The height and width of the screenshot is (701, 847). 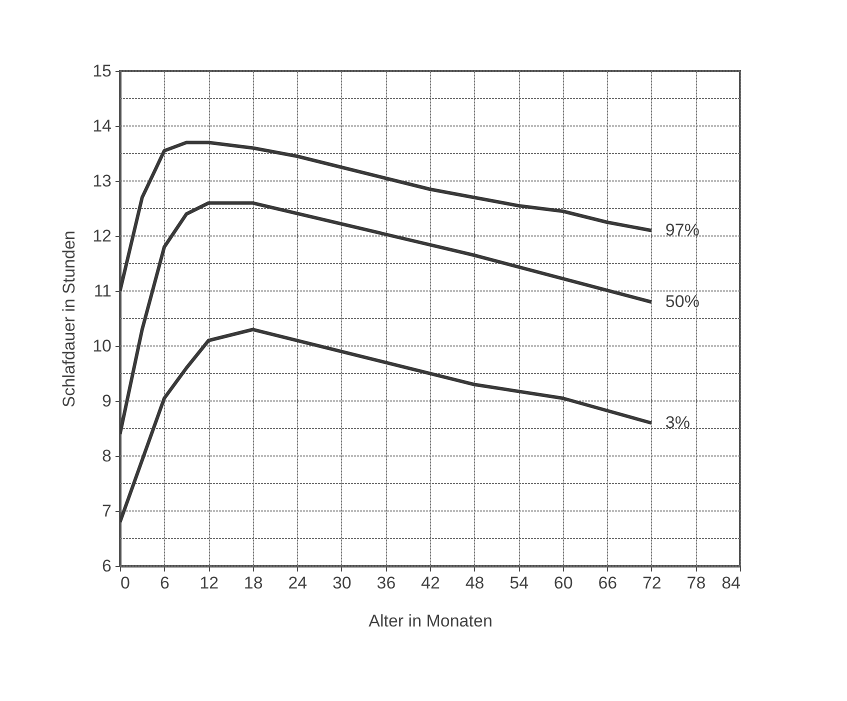 What do you see at coordinates (107, 511) in the screenshot?
I see `y-tick-label: 7` at bounding box center [107, 511].